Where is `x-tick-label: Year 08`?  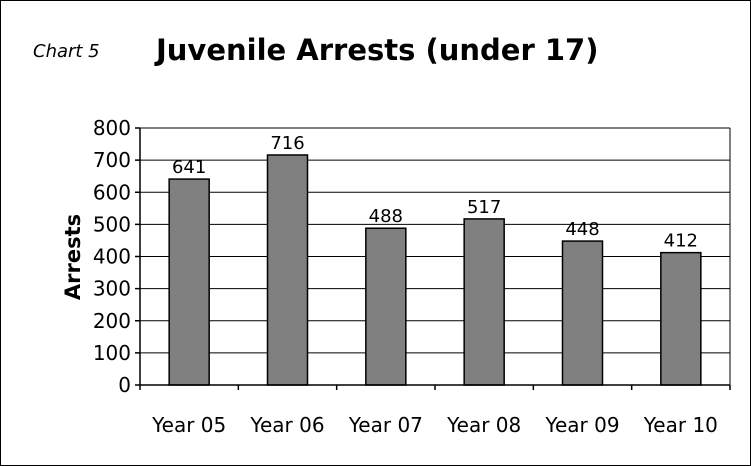 x-tick-label: Year 08 is located at coordinates (483, 425).